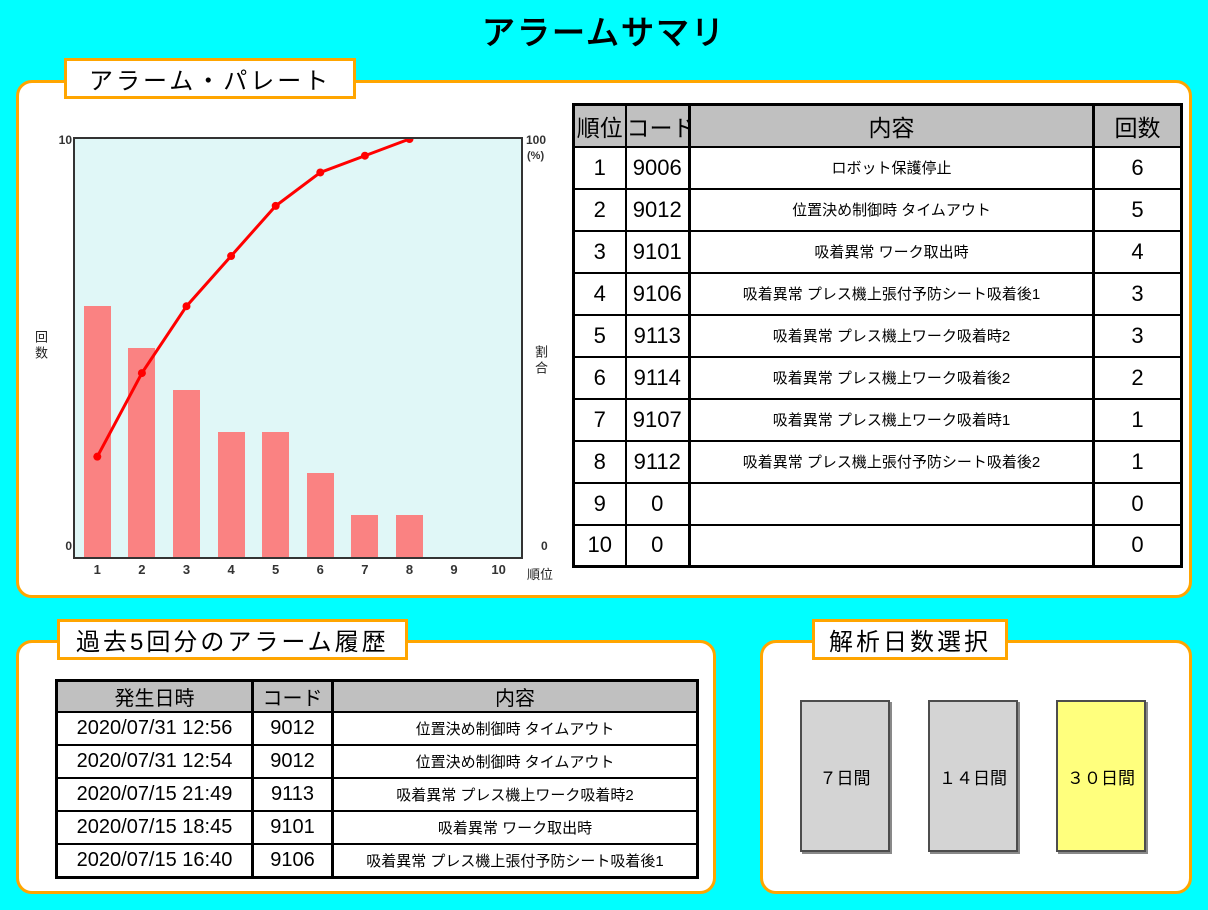 The image size is (1208, 910). I want to click on day-button-14: １４日間, so click(973, 776).